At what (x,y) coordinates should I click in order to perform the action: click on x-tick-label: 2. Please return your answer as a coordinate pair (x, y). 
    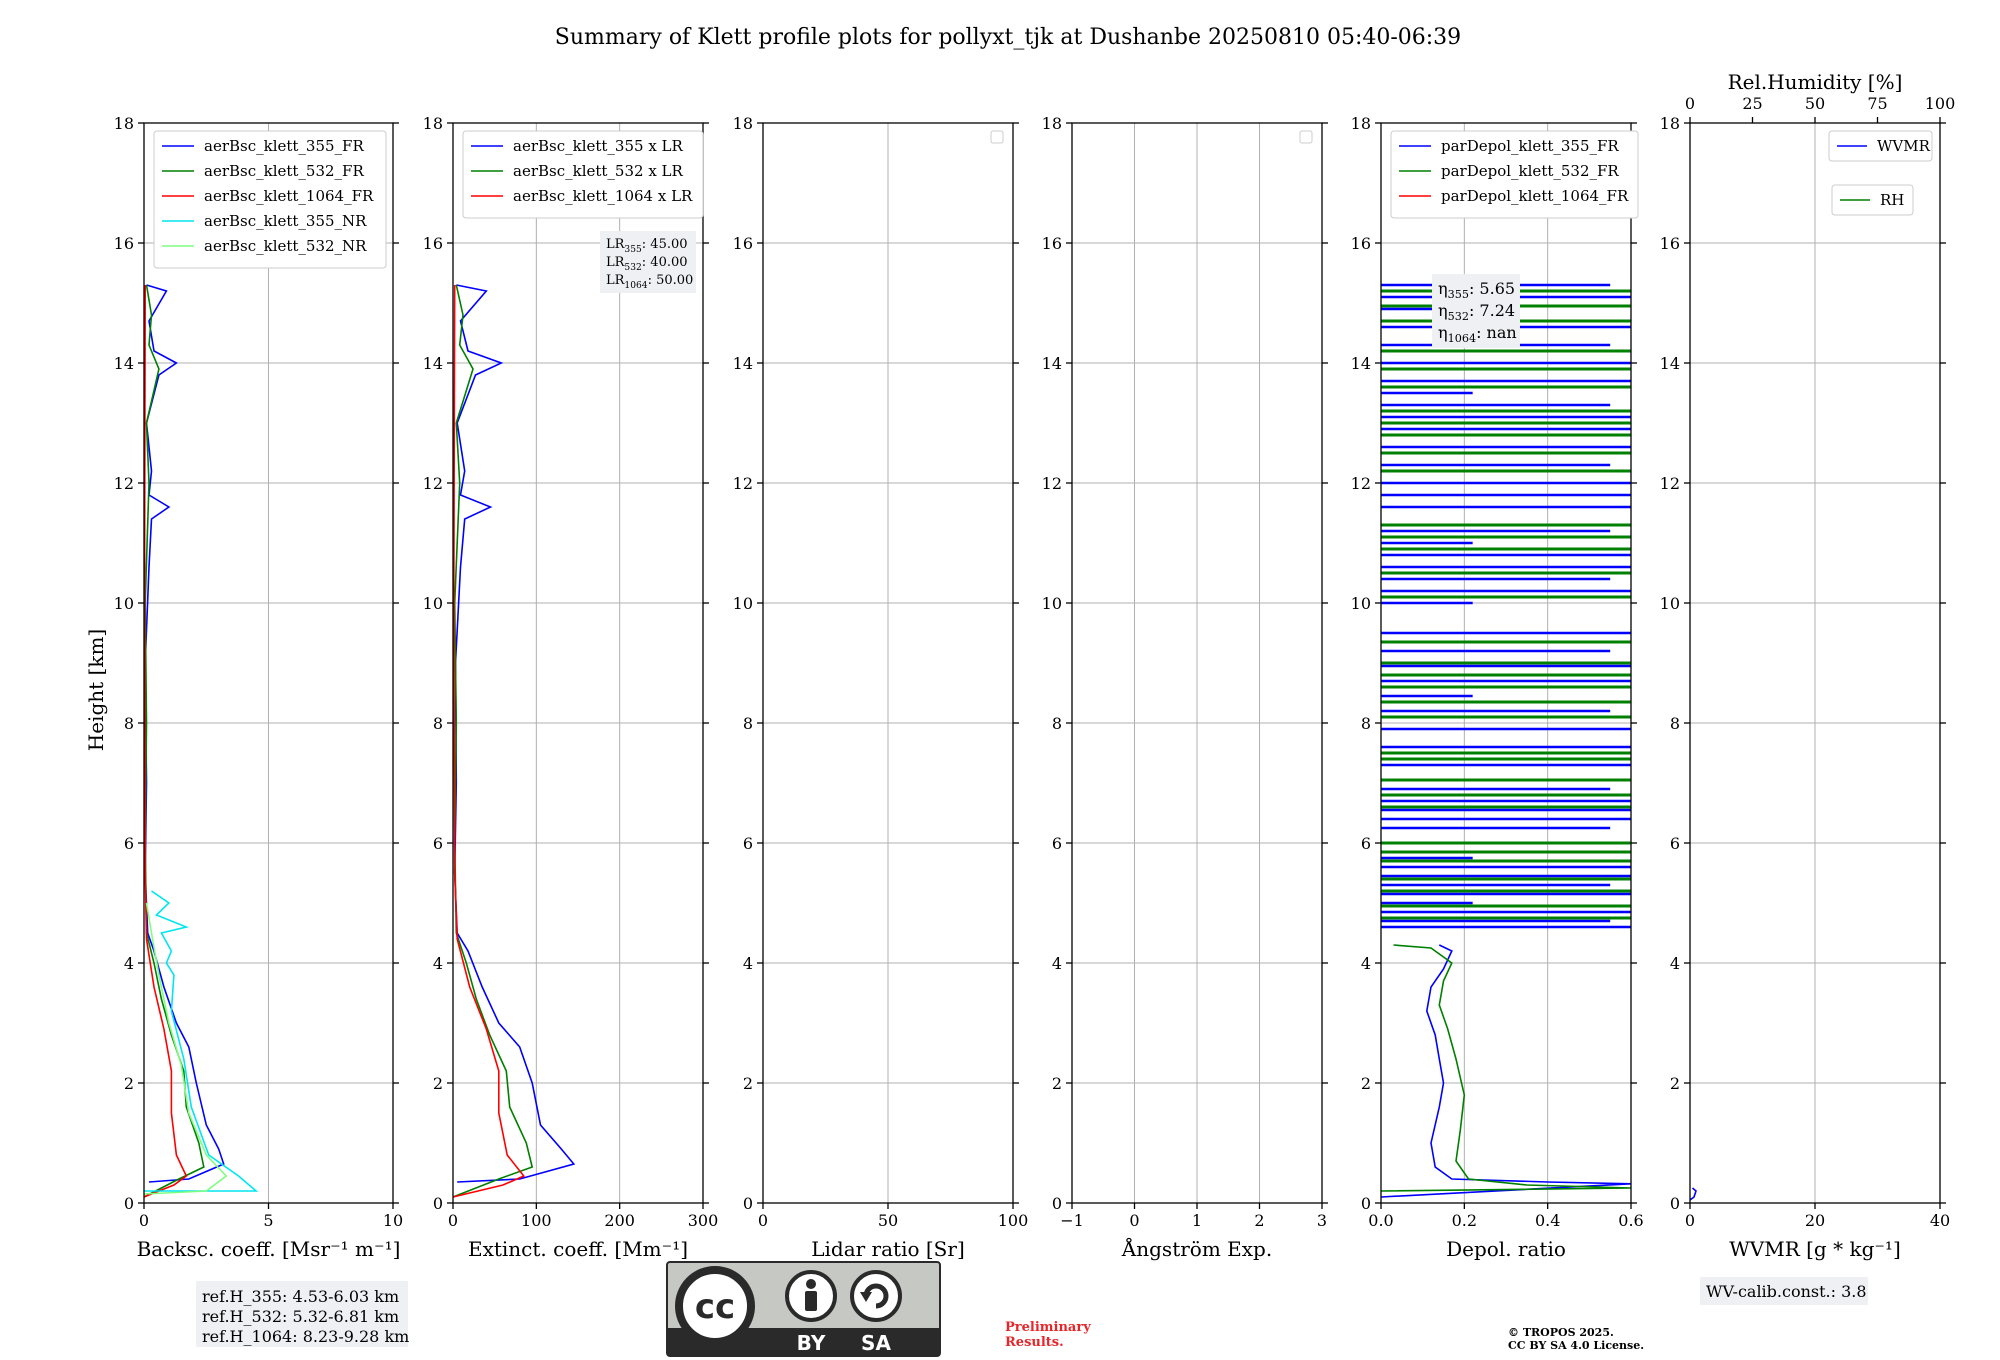
    Looking at the image, I should click on (1259, 1220).